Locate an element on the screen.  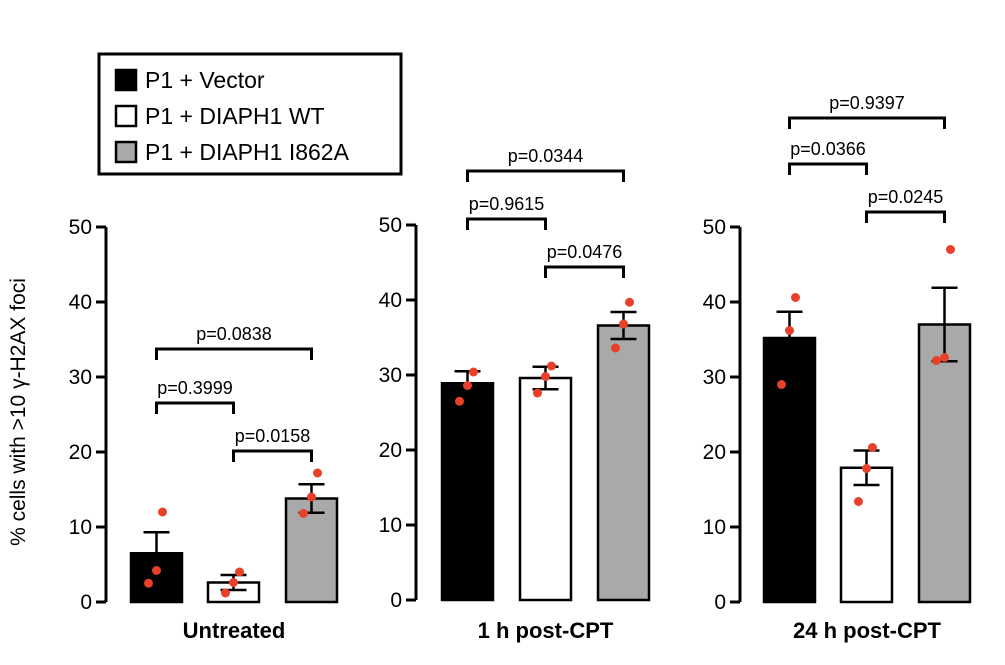
legend-label-vector: P1 + Vector is located at coordinates (205, 80).